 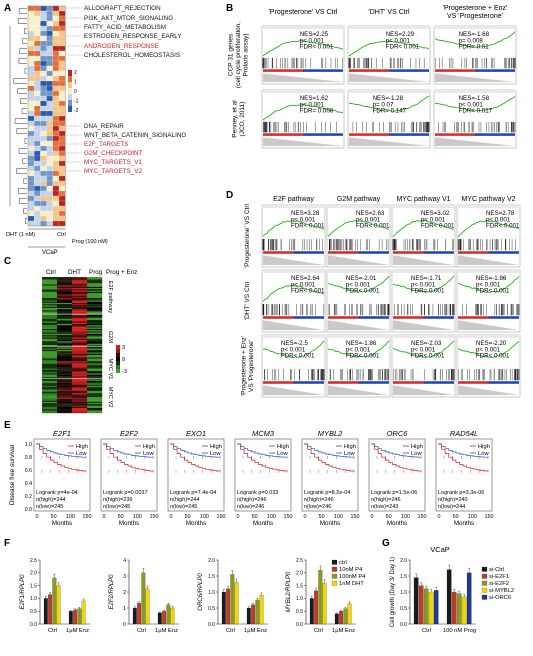 What do you see at coordinates (403, 625) in the screenshot?
I see `y-tick-label: 0.0` at bounding box center [403, 625].